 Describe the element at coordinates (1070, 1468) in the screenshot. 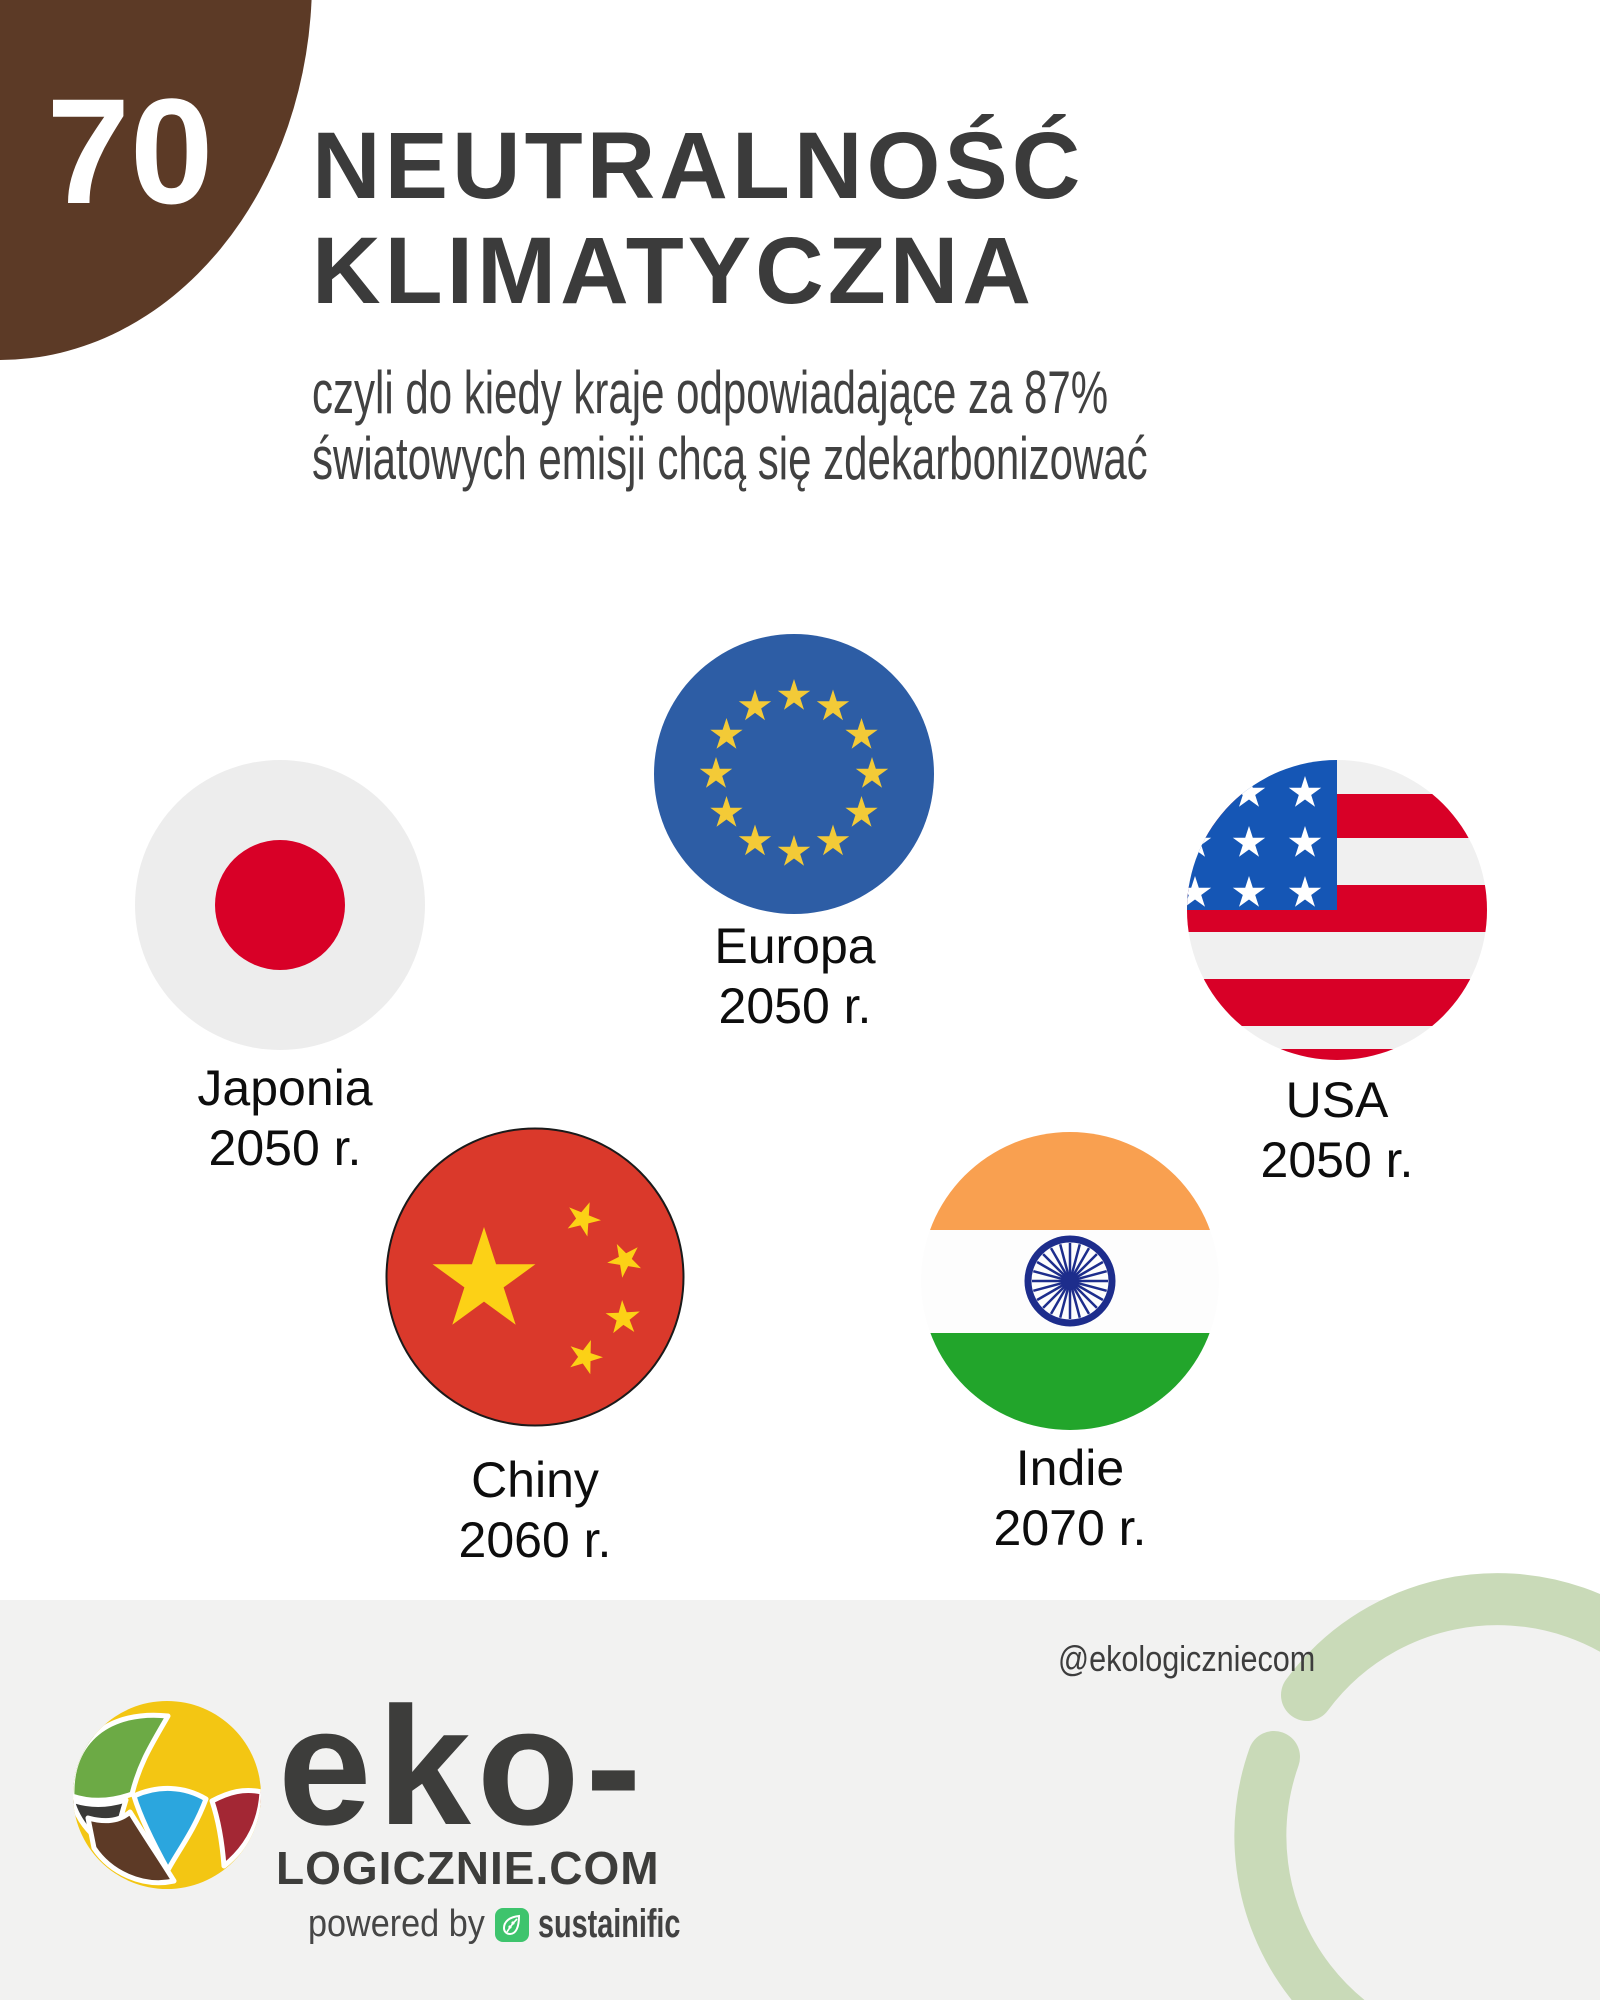

I see `country-name: Indie` at that location.